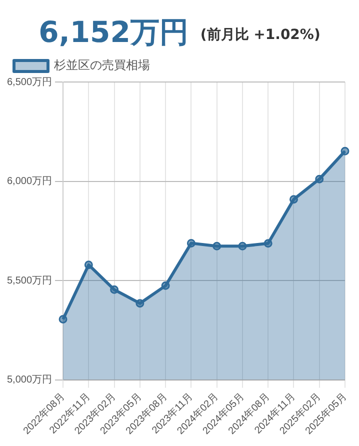  What do you see at coordinates (29, 280) in the screenshot?
I see `y-tick-label: 5,500万円` at bounding box center [29, 280].